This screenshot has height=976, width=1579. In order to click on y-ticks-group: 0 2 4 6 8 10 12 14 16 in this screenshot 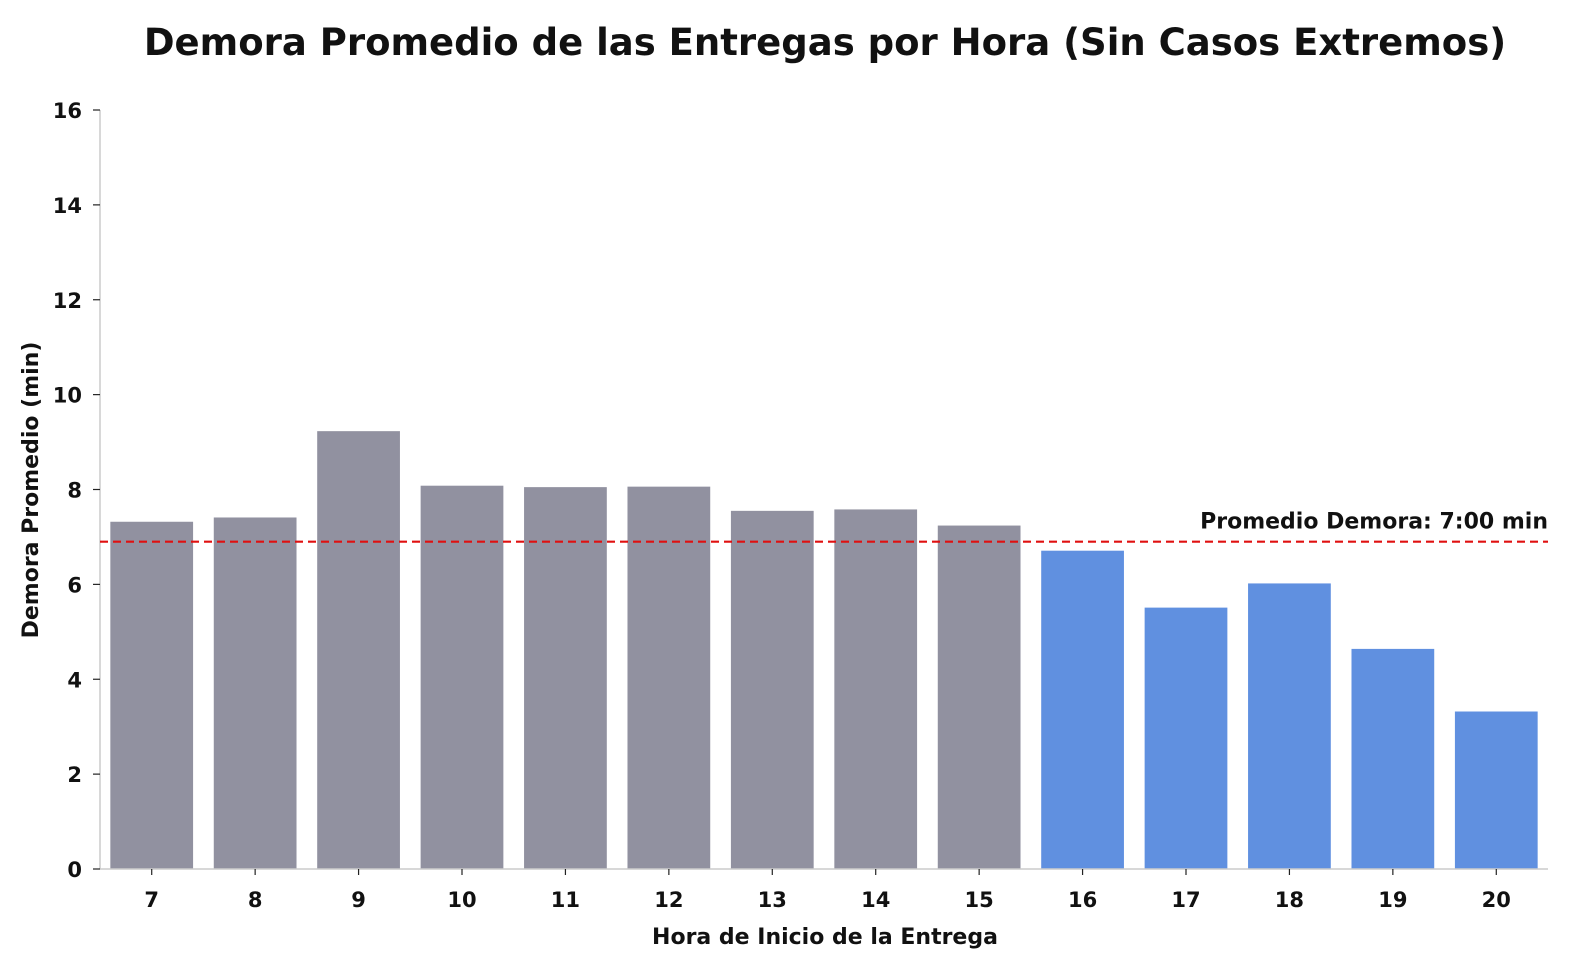, I will do `click(76, 490)`.